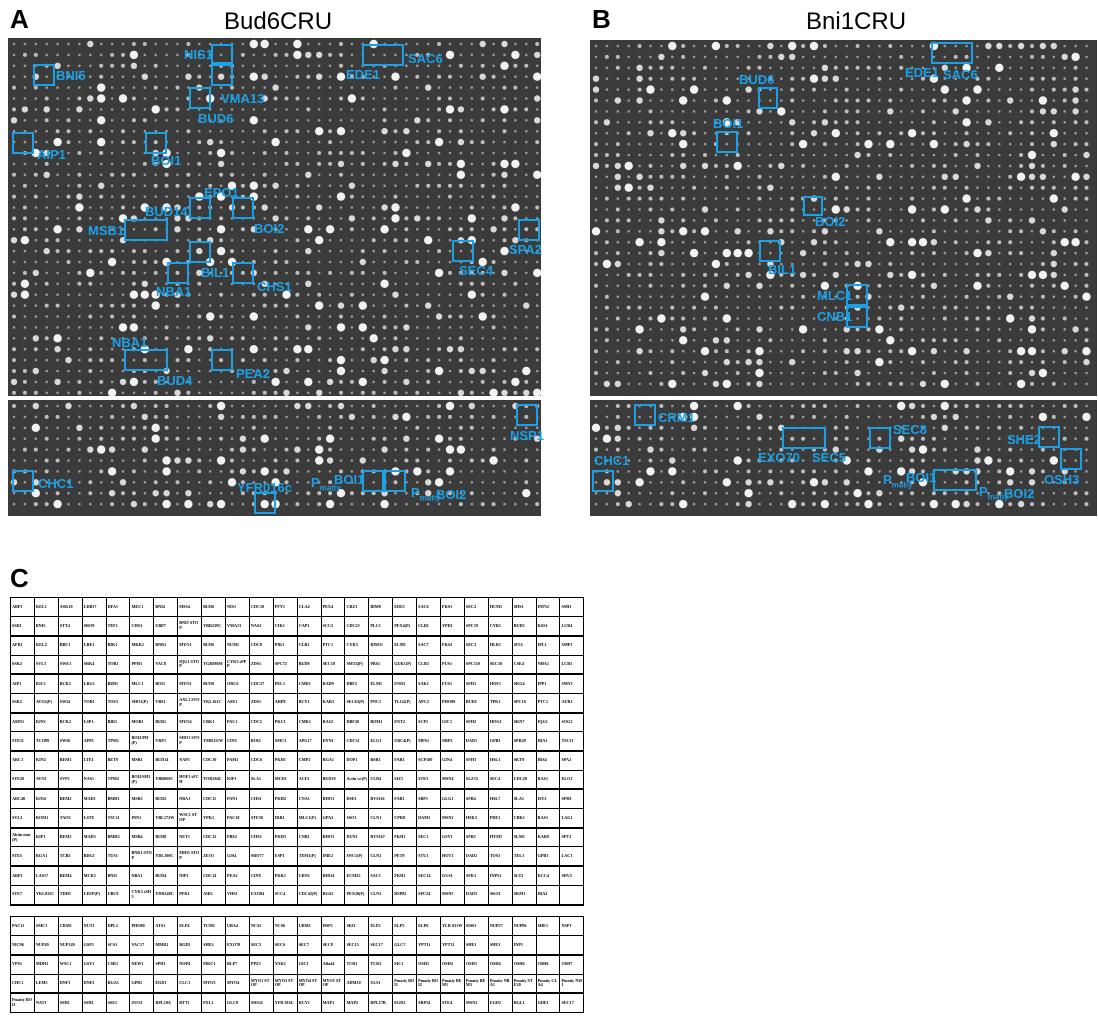 Image resolution: width=1098 pixels, height=1017 pixels. Describe the element at coordinates (572, 799) in the screenshot. I see `grid-cell: SPH1` at that location.